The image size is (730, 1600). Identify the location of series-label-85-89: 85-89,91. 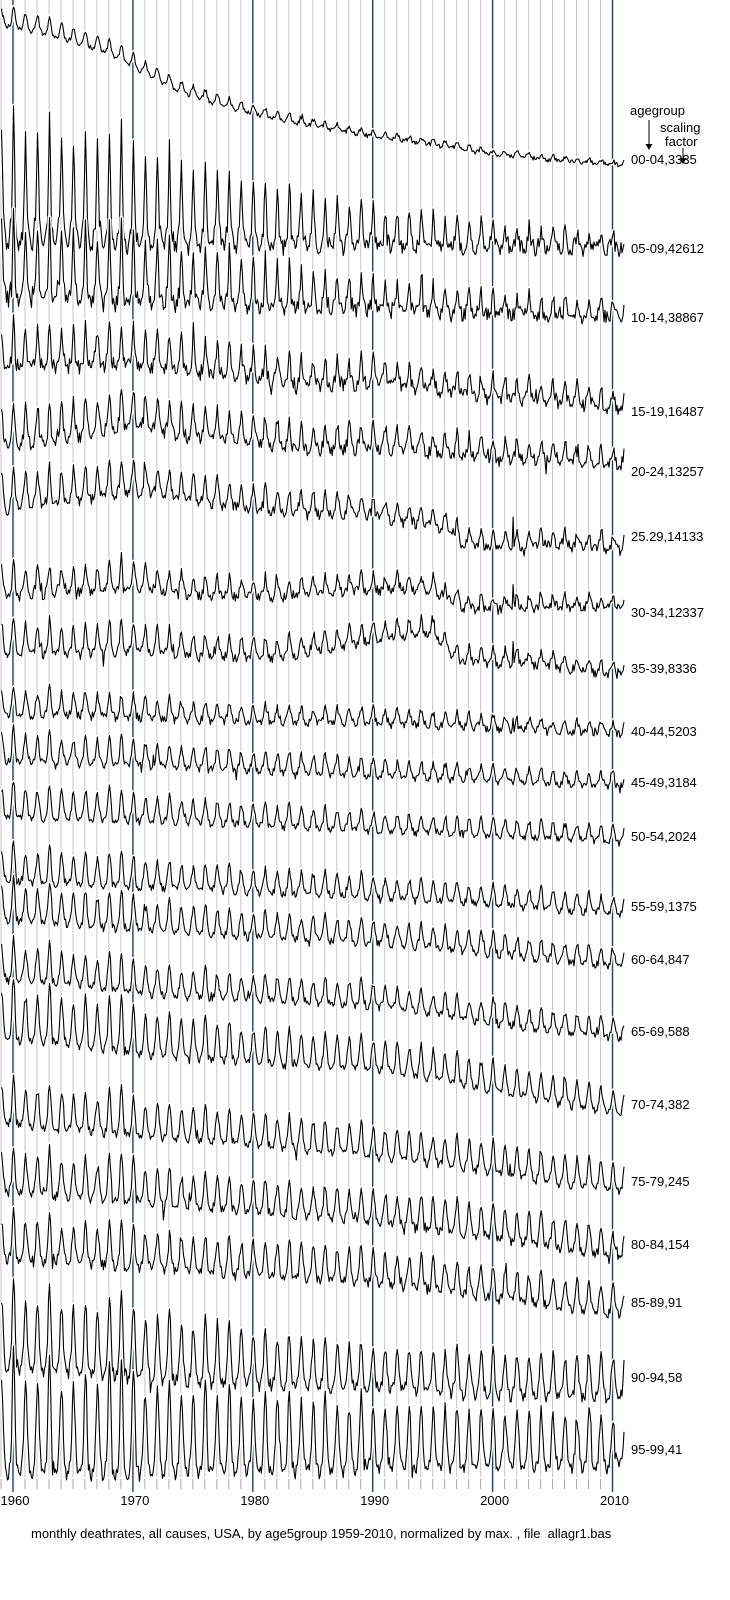
(657, 1302).